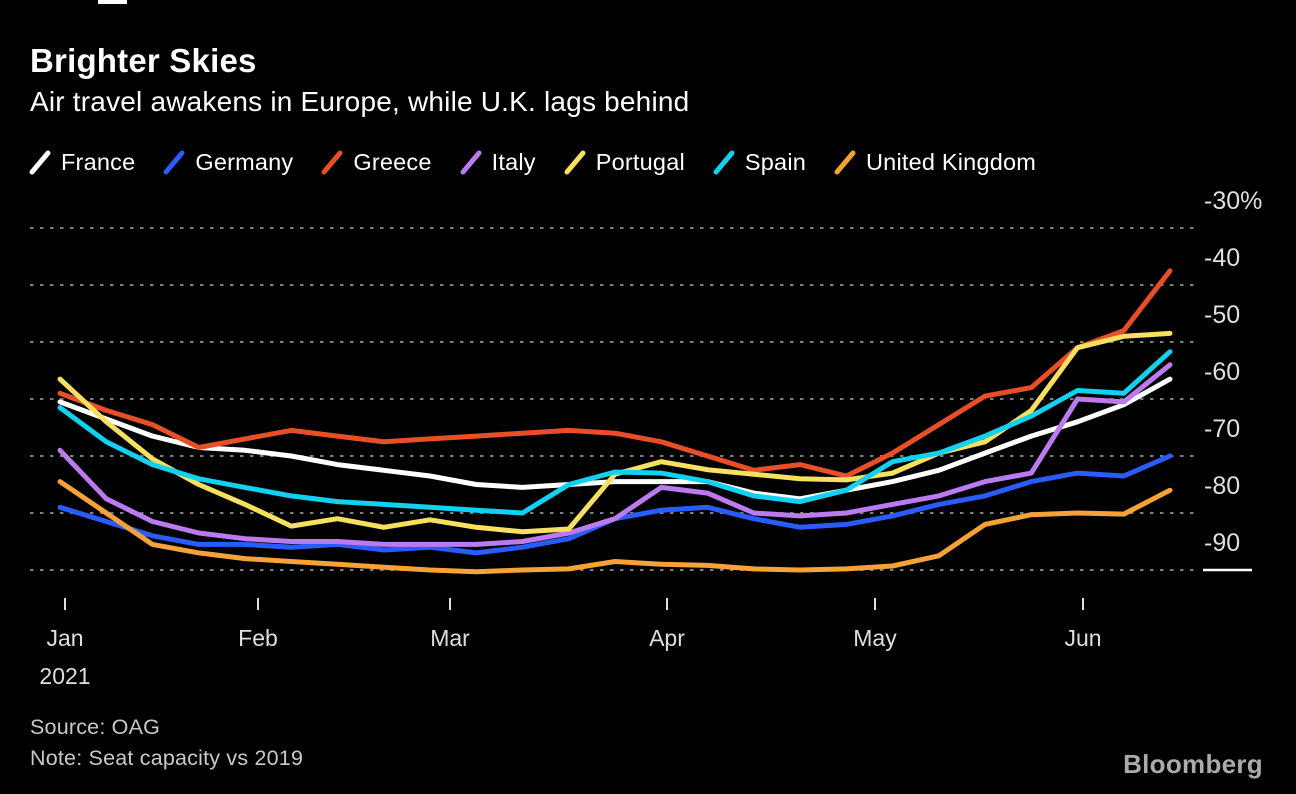 The height and width of the screenshot is (794, 1296). I want to click on legend-item-germany: Germany, so click(227, 162).